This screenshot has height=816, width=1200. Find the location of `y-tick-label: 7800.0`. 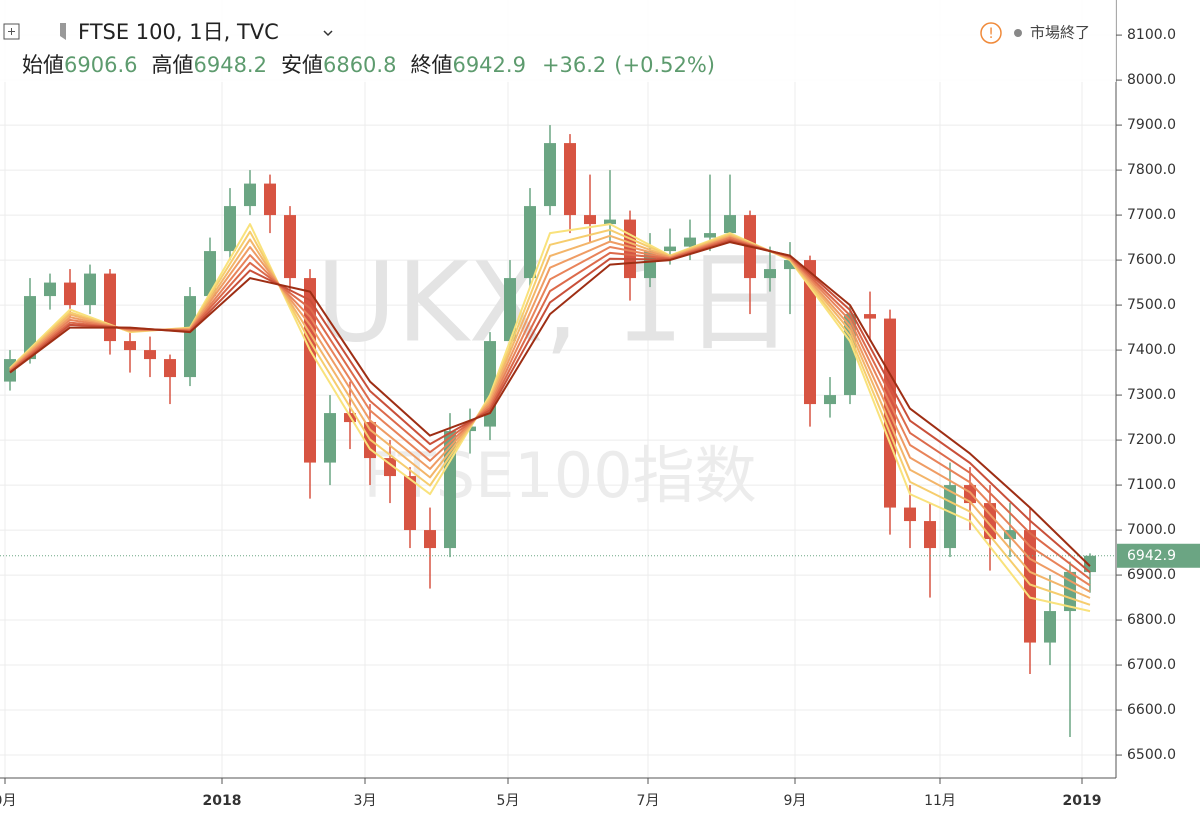

y-tick-label: 7800.0 is located at coordinates (1151, 170).